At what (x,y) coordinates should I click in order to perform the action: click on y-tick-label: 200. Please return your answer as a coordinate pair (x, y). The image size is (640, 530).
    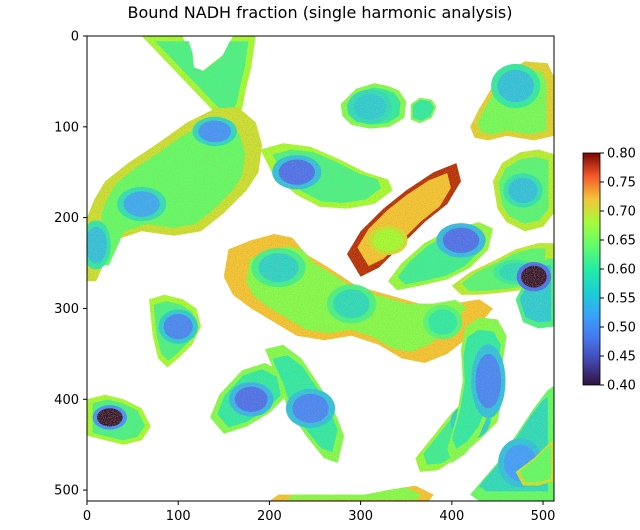
    Looking at the image, I should click on (66, 218).